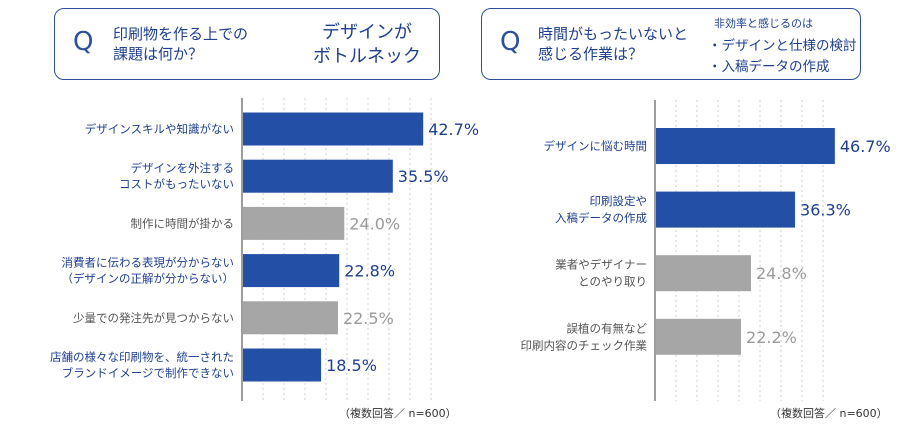 The height and width of the screenshot is (439, 921). What do you see at coordinates (782, 46) in the screenshot?
I see `right-note-item-1: ・デザインと仕様の検討` at bounding box center [782, 46].